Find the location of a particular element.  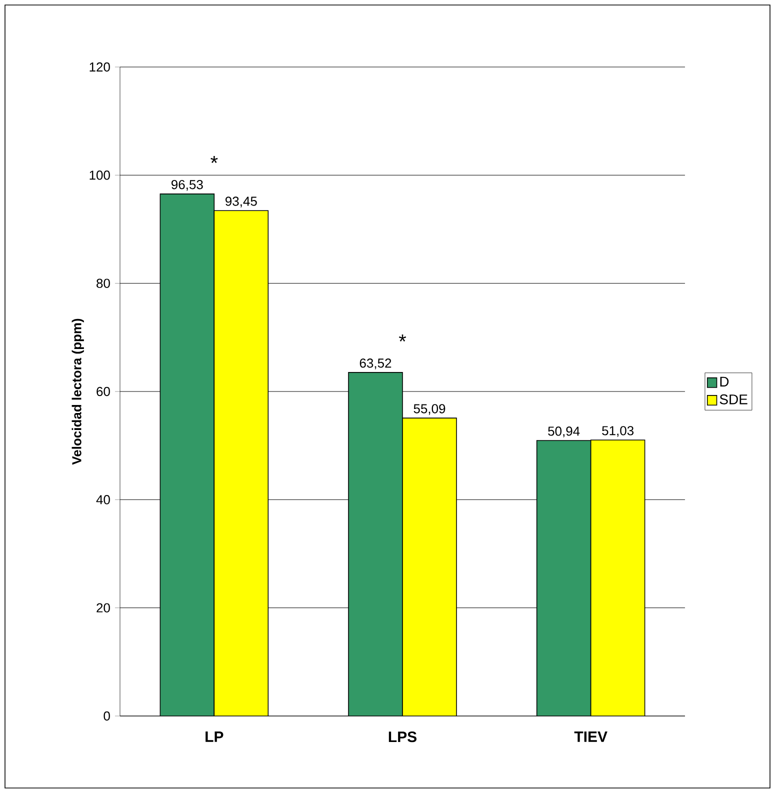

x-tick-label: LP is located at coordinates (215, 737).